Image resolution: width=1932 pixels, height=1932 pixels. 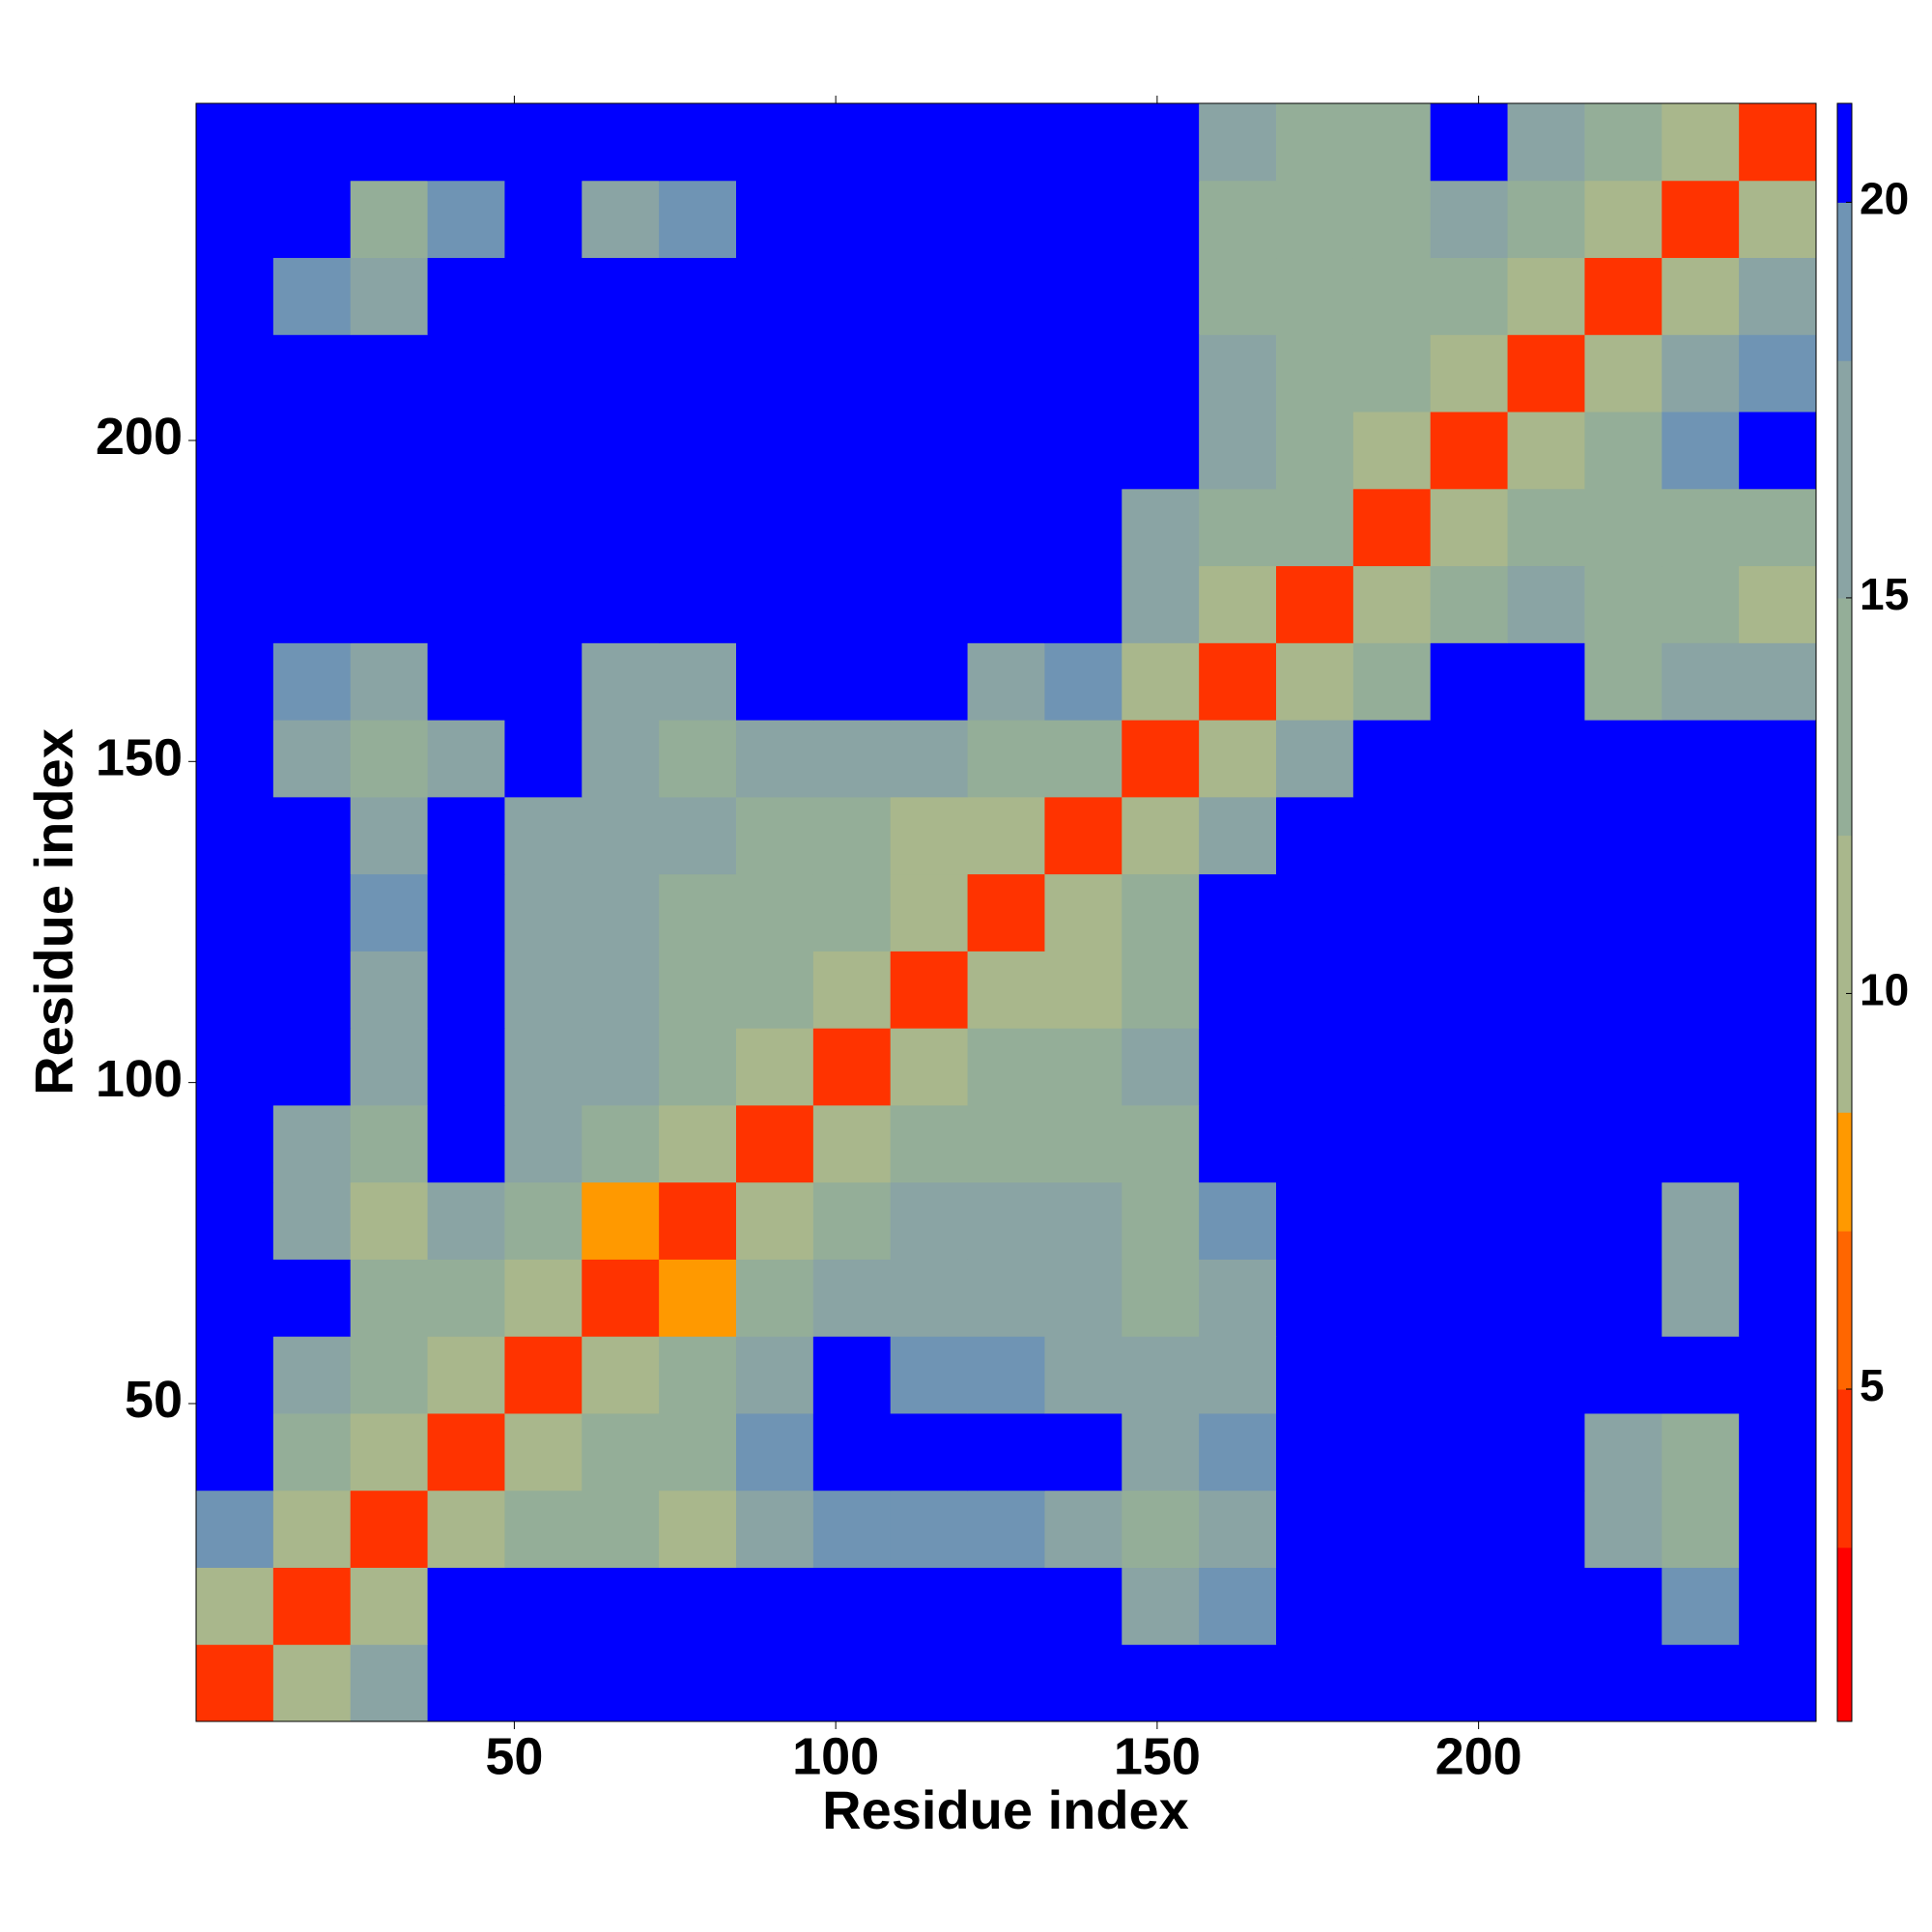 I want to click on colorbar-tick-label: 5, so click(x=1872, y=1385).